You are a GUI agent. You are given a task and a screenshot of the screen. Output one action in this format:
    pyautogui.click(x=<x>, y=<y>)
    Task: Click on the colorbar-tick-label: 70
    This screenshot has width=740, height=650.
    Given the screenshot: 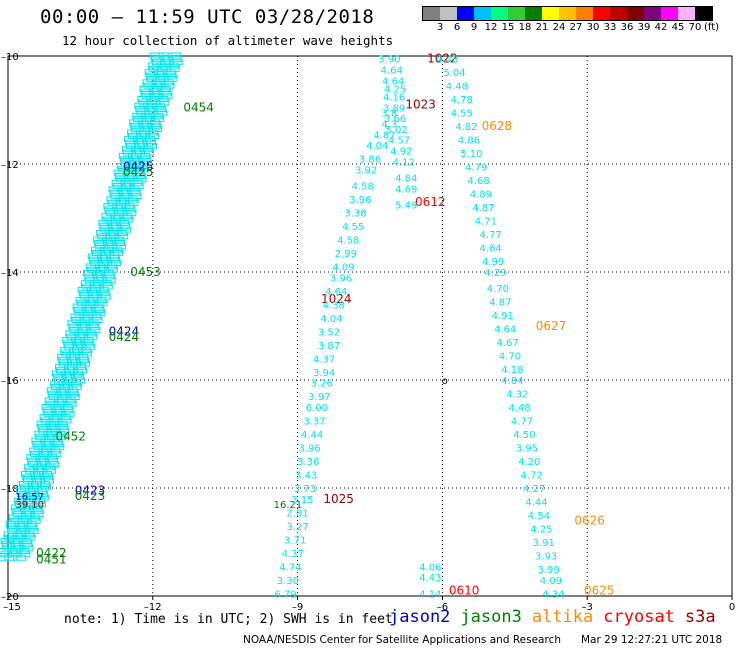 What is the action you would take?
    pyautogui.click(x=695, y=27)
    